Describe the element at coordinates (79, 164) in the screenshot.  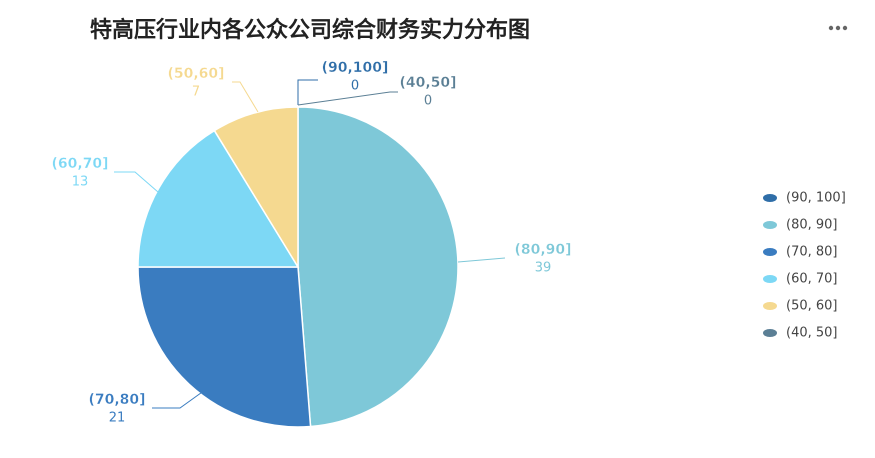
I see `slice-label: (60,70]` at that location.